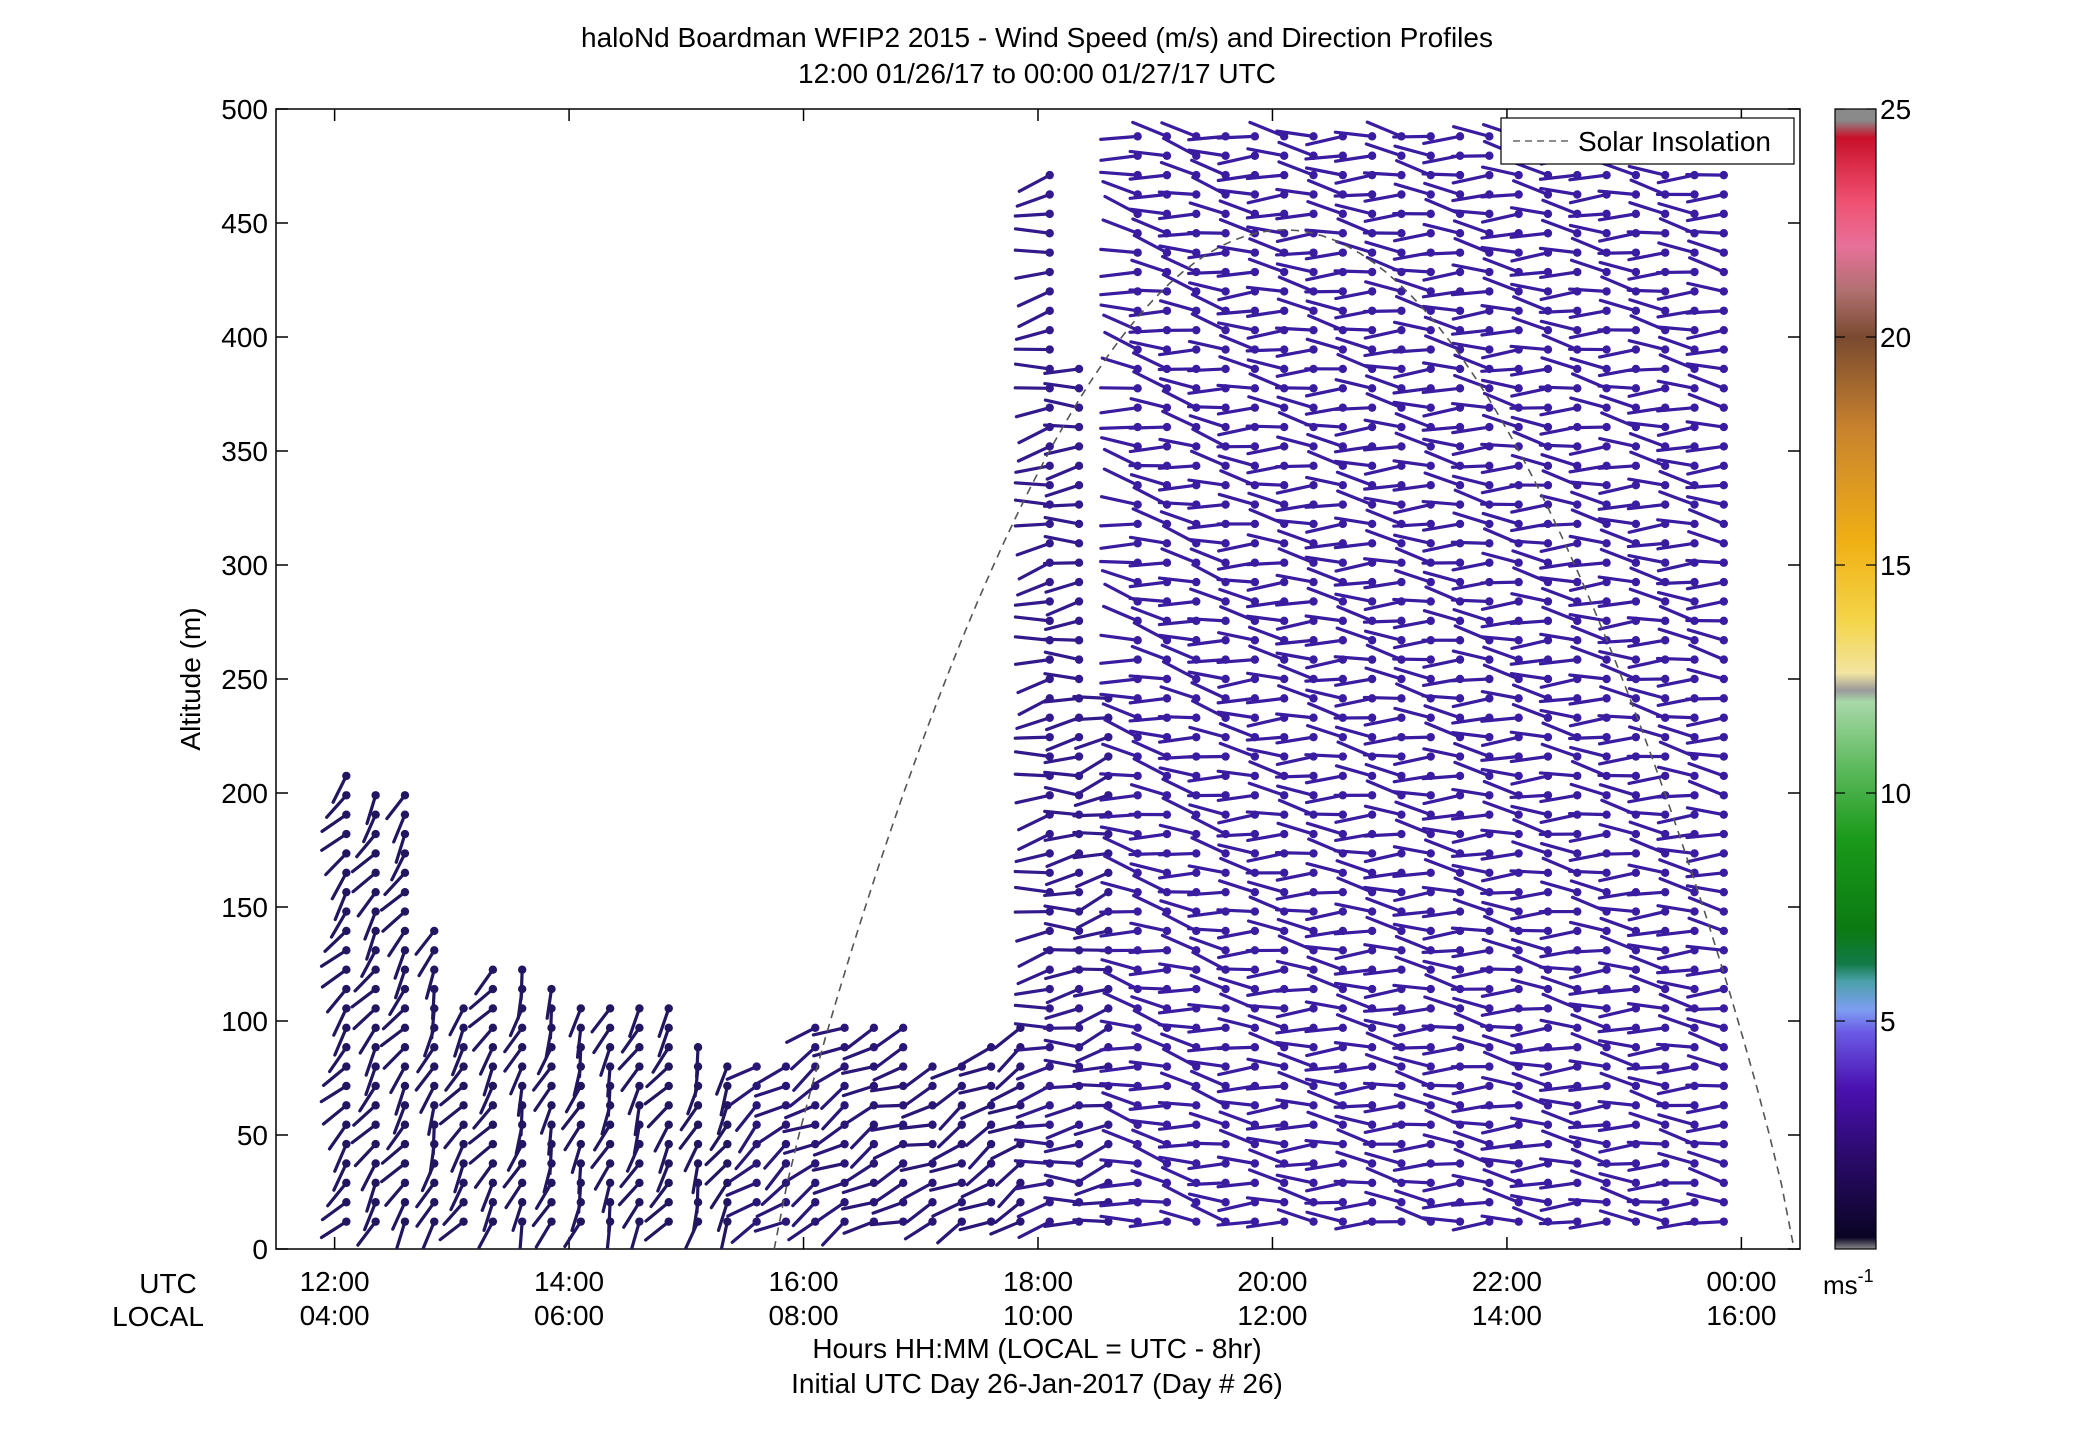 This screenshot has height=1430, width=2098. Describe the element at coordinates (244, 1021) in the screenshot. I see `y-tick-label: 100` at that location.